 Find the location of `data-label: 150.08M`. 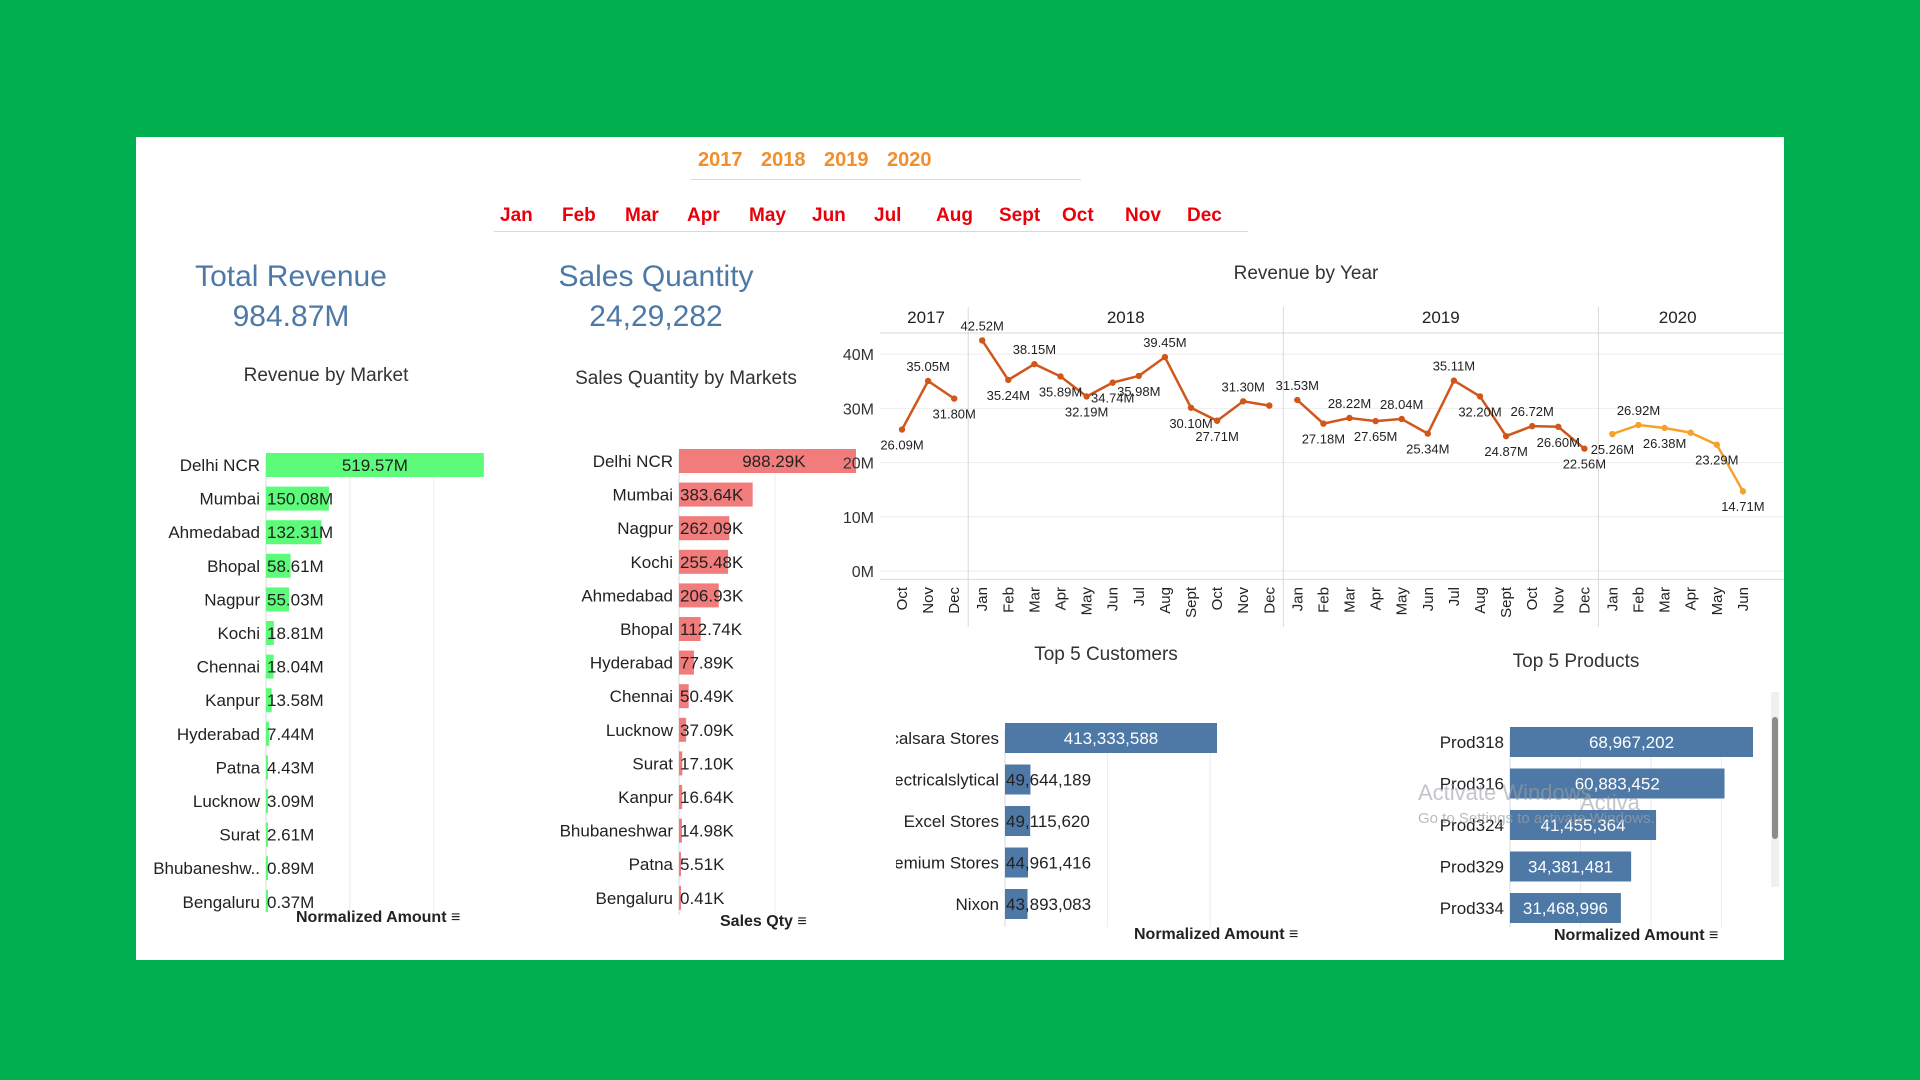

data-label: 150.08M is located at coordinates (300, 499).